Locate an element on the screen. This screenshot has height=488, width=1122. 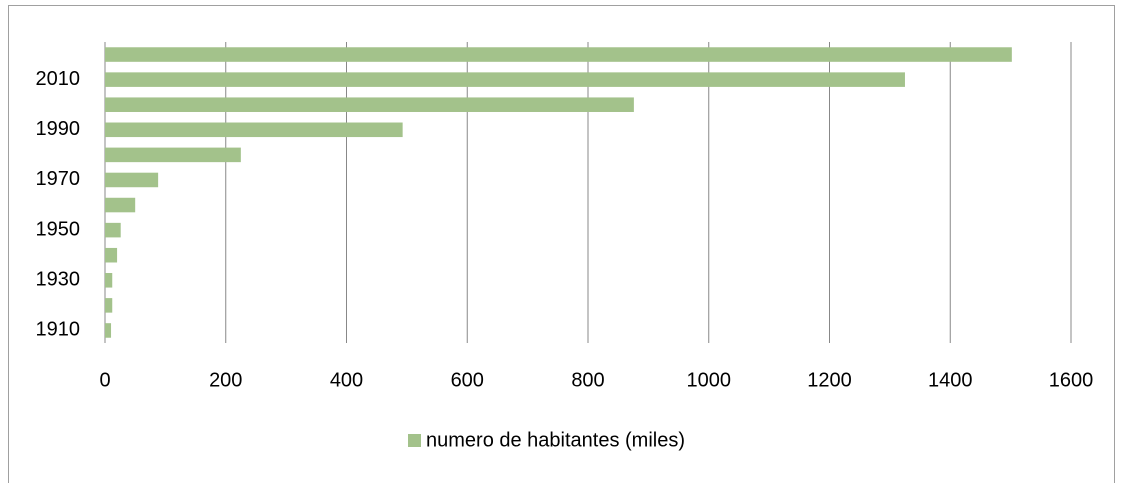
x-tick-label: 0 is located at coordinates (104, 380).